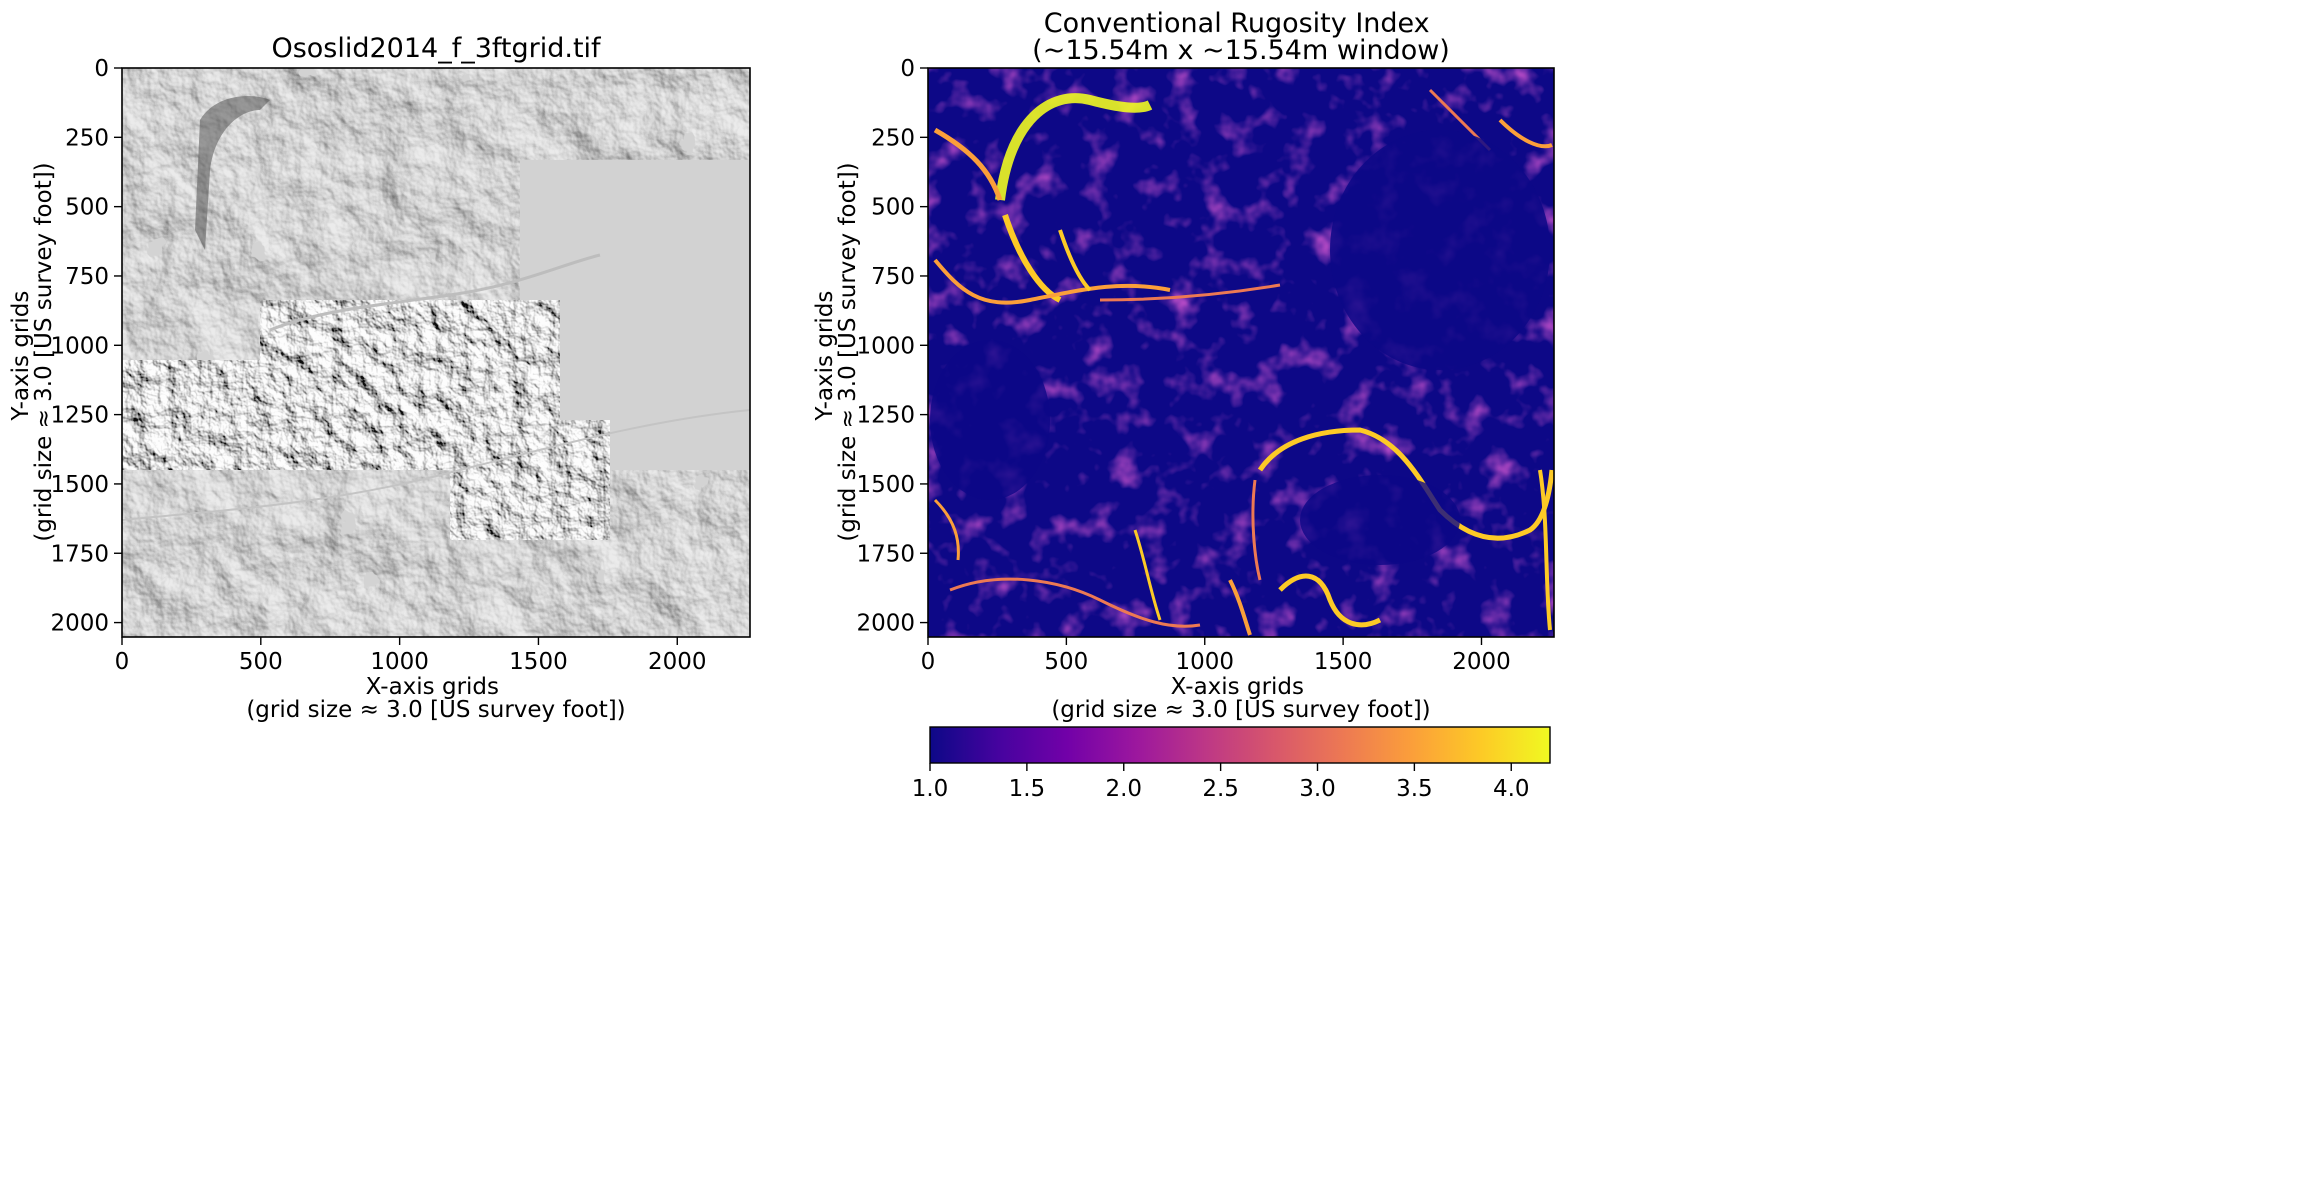 The image size is (2311, 1185). I want to click on colorbar-tick-label: 2.0, so click(1123, 789).